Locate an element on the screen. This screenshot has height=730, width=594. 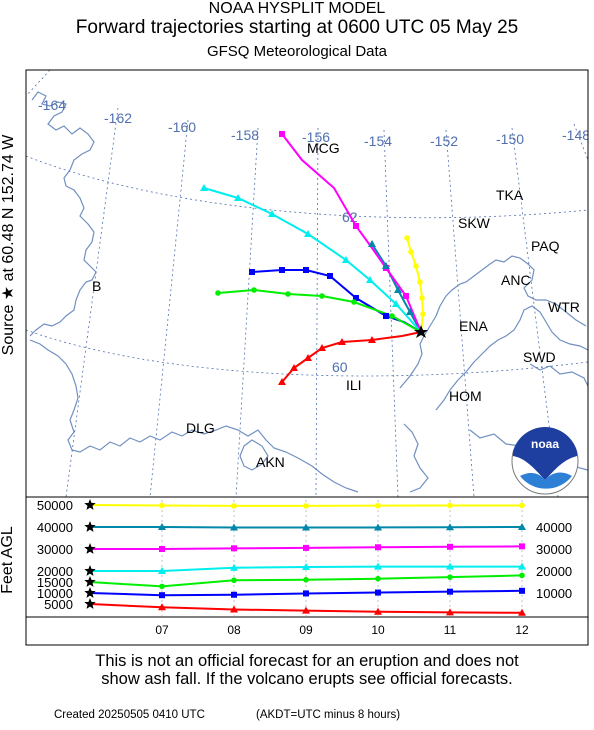
trajectory-5000ft is located at coordinates (351, 357).